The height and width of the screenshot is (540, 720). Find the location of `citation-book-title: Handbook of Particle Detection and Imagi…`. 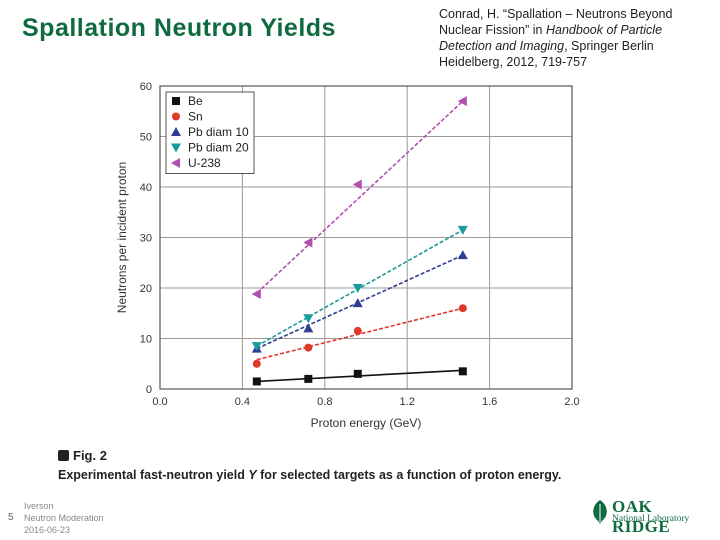

citation-book-title: Handbook of Particle Detection and Imagi… is located at coordinates (551, 38).